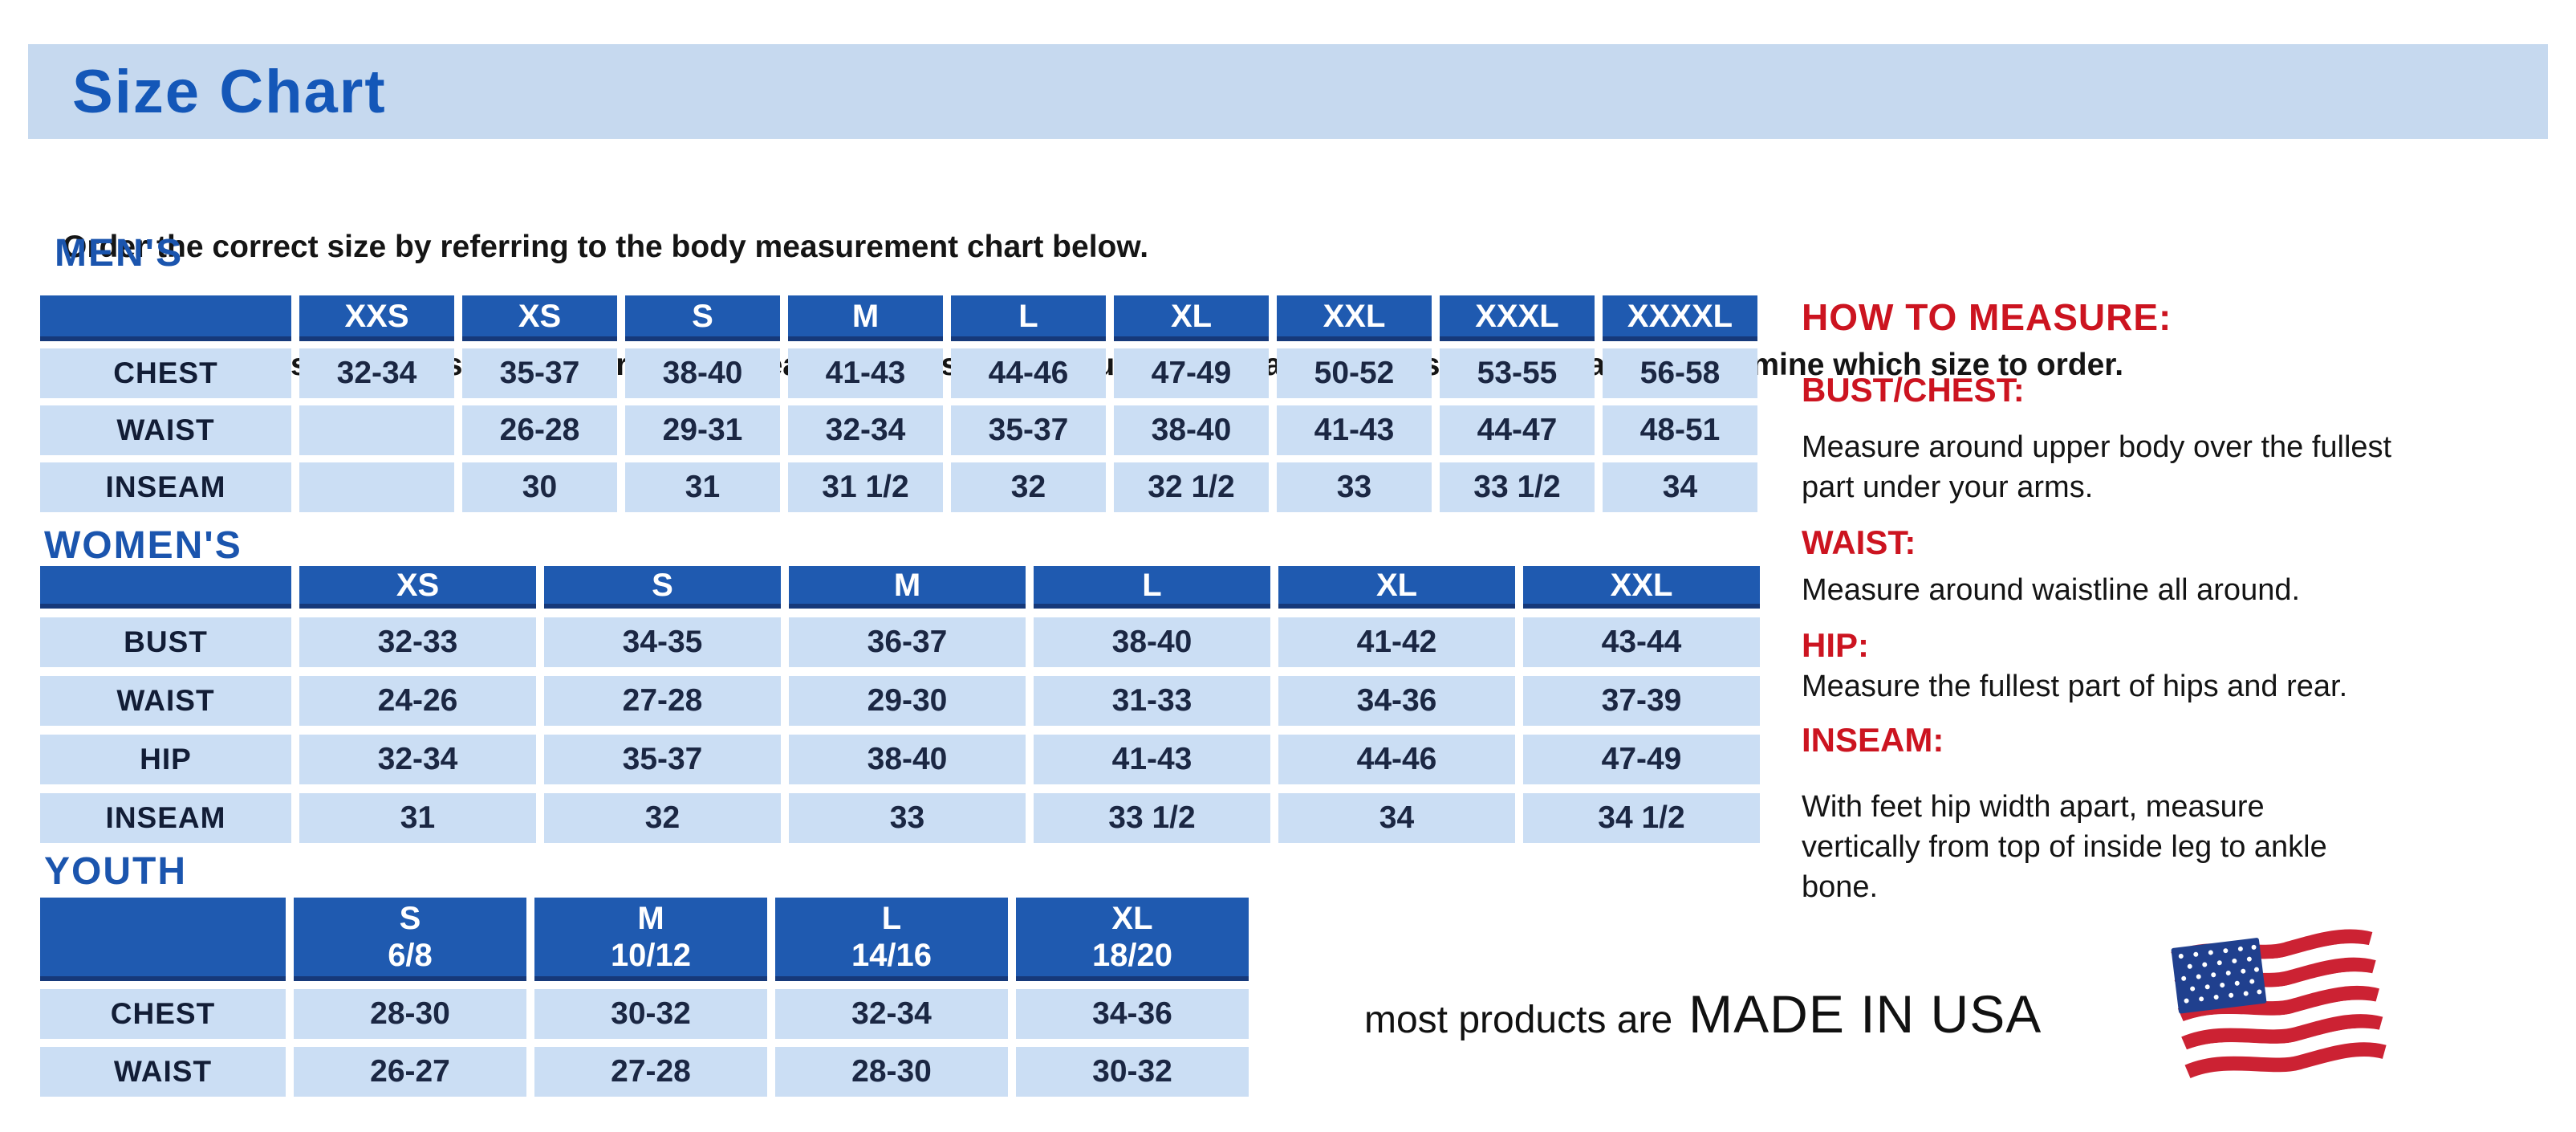  I want to click on data-cell: 31-33, so click(1152, 701).